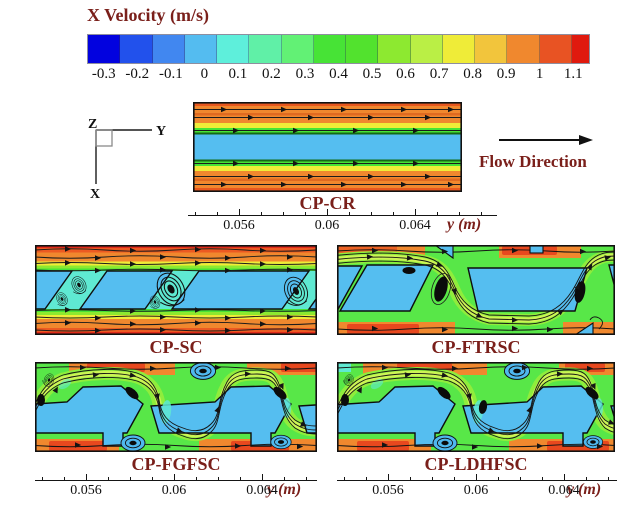 The image size is (638, 516). I want to click on triad-axes-lines, so click(123, 156).